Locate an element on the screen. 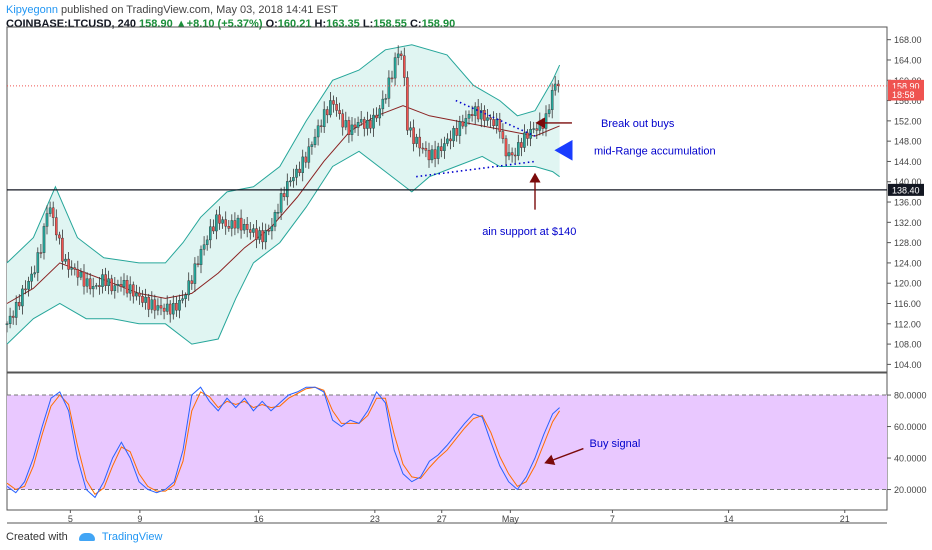  annotation-arrow-icon is located at coordinates (564, 456).